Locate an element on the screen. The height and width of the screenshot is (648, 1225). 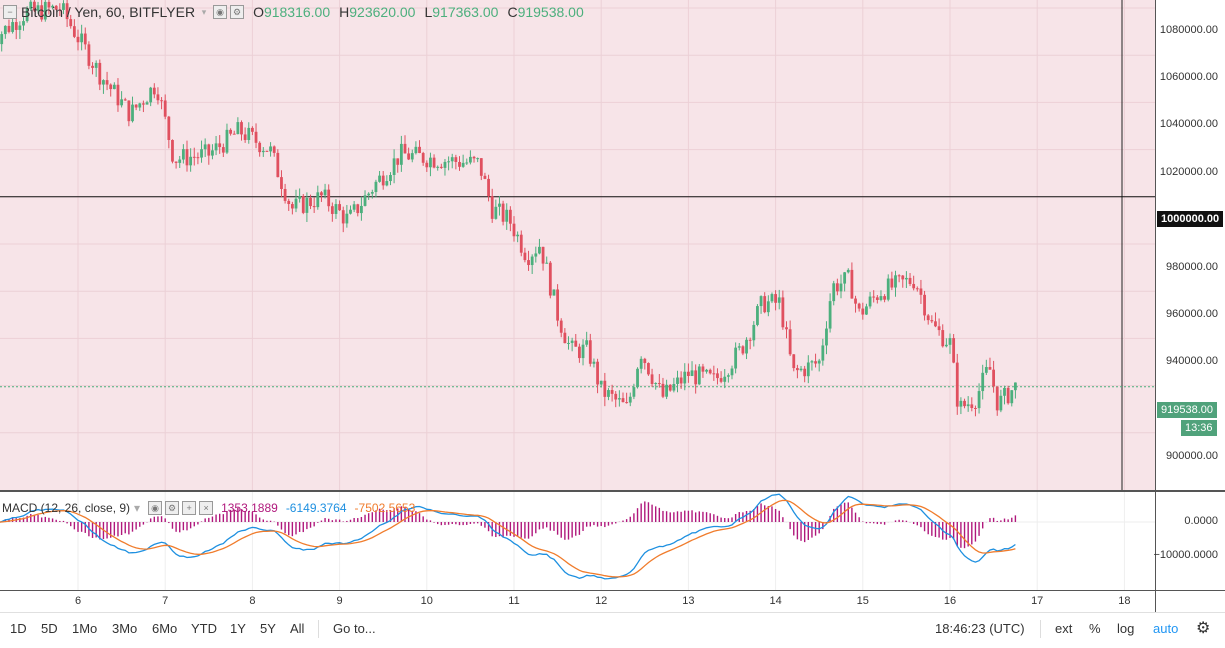
timeframe-5d-button: 5D is located at coordinates (49, 628).